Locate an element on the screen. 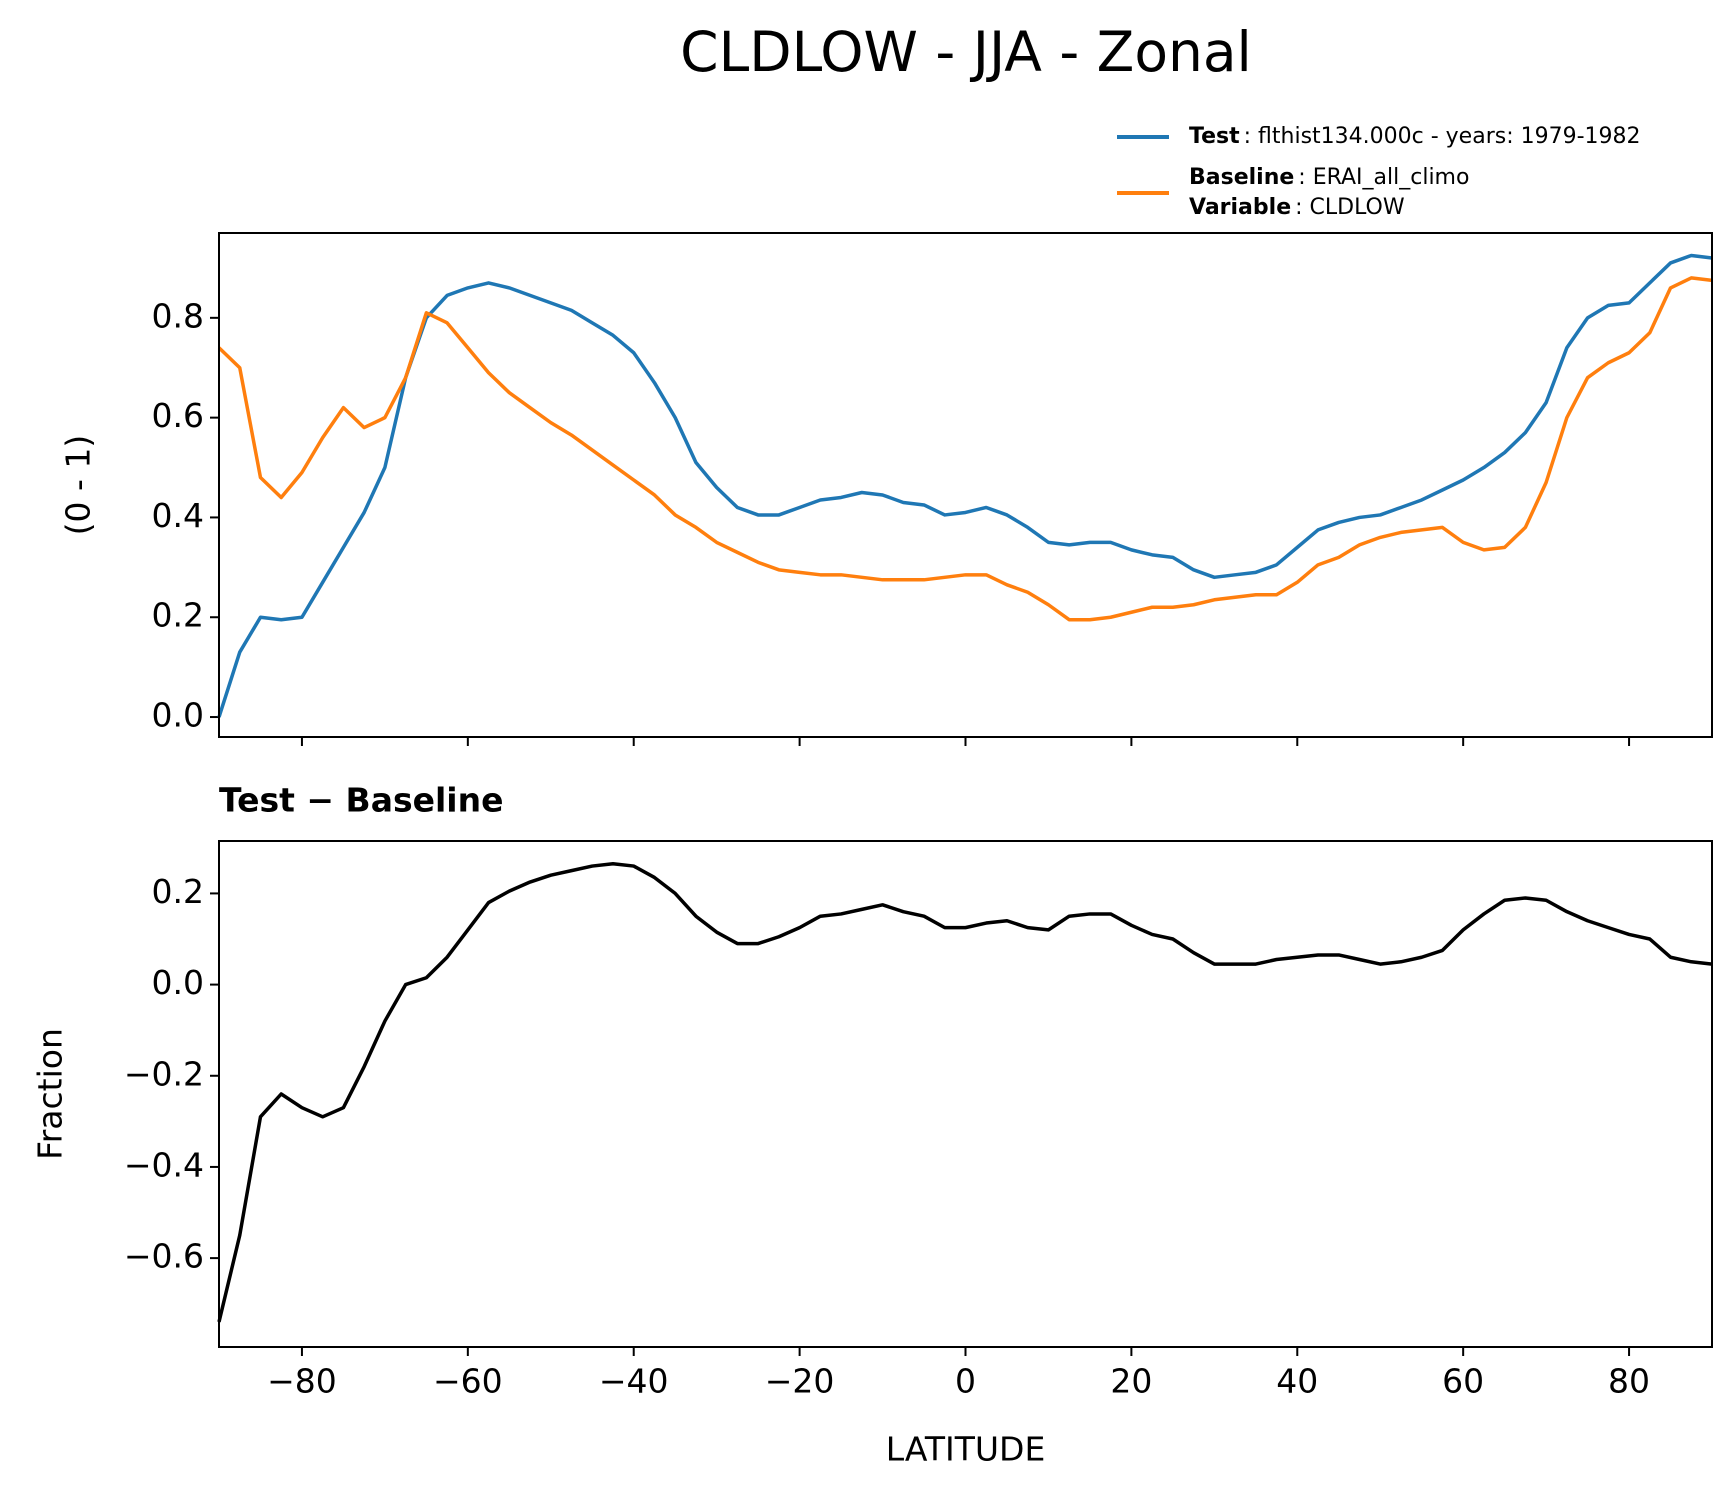 Image resolution: width=1734 pixels, height=1496 pixels. x-tick-label: −80 is located at coordinates (302, 1381).